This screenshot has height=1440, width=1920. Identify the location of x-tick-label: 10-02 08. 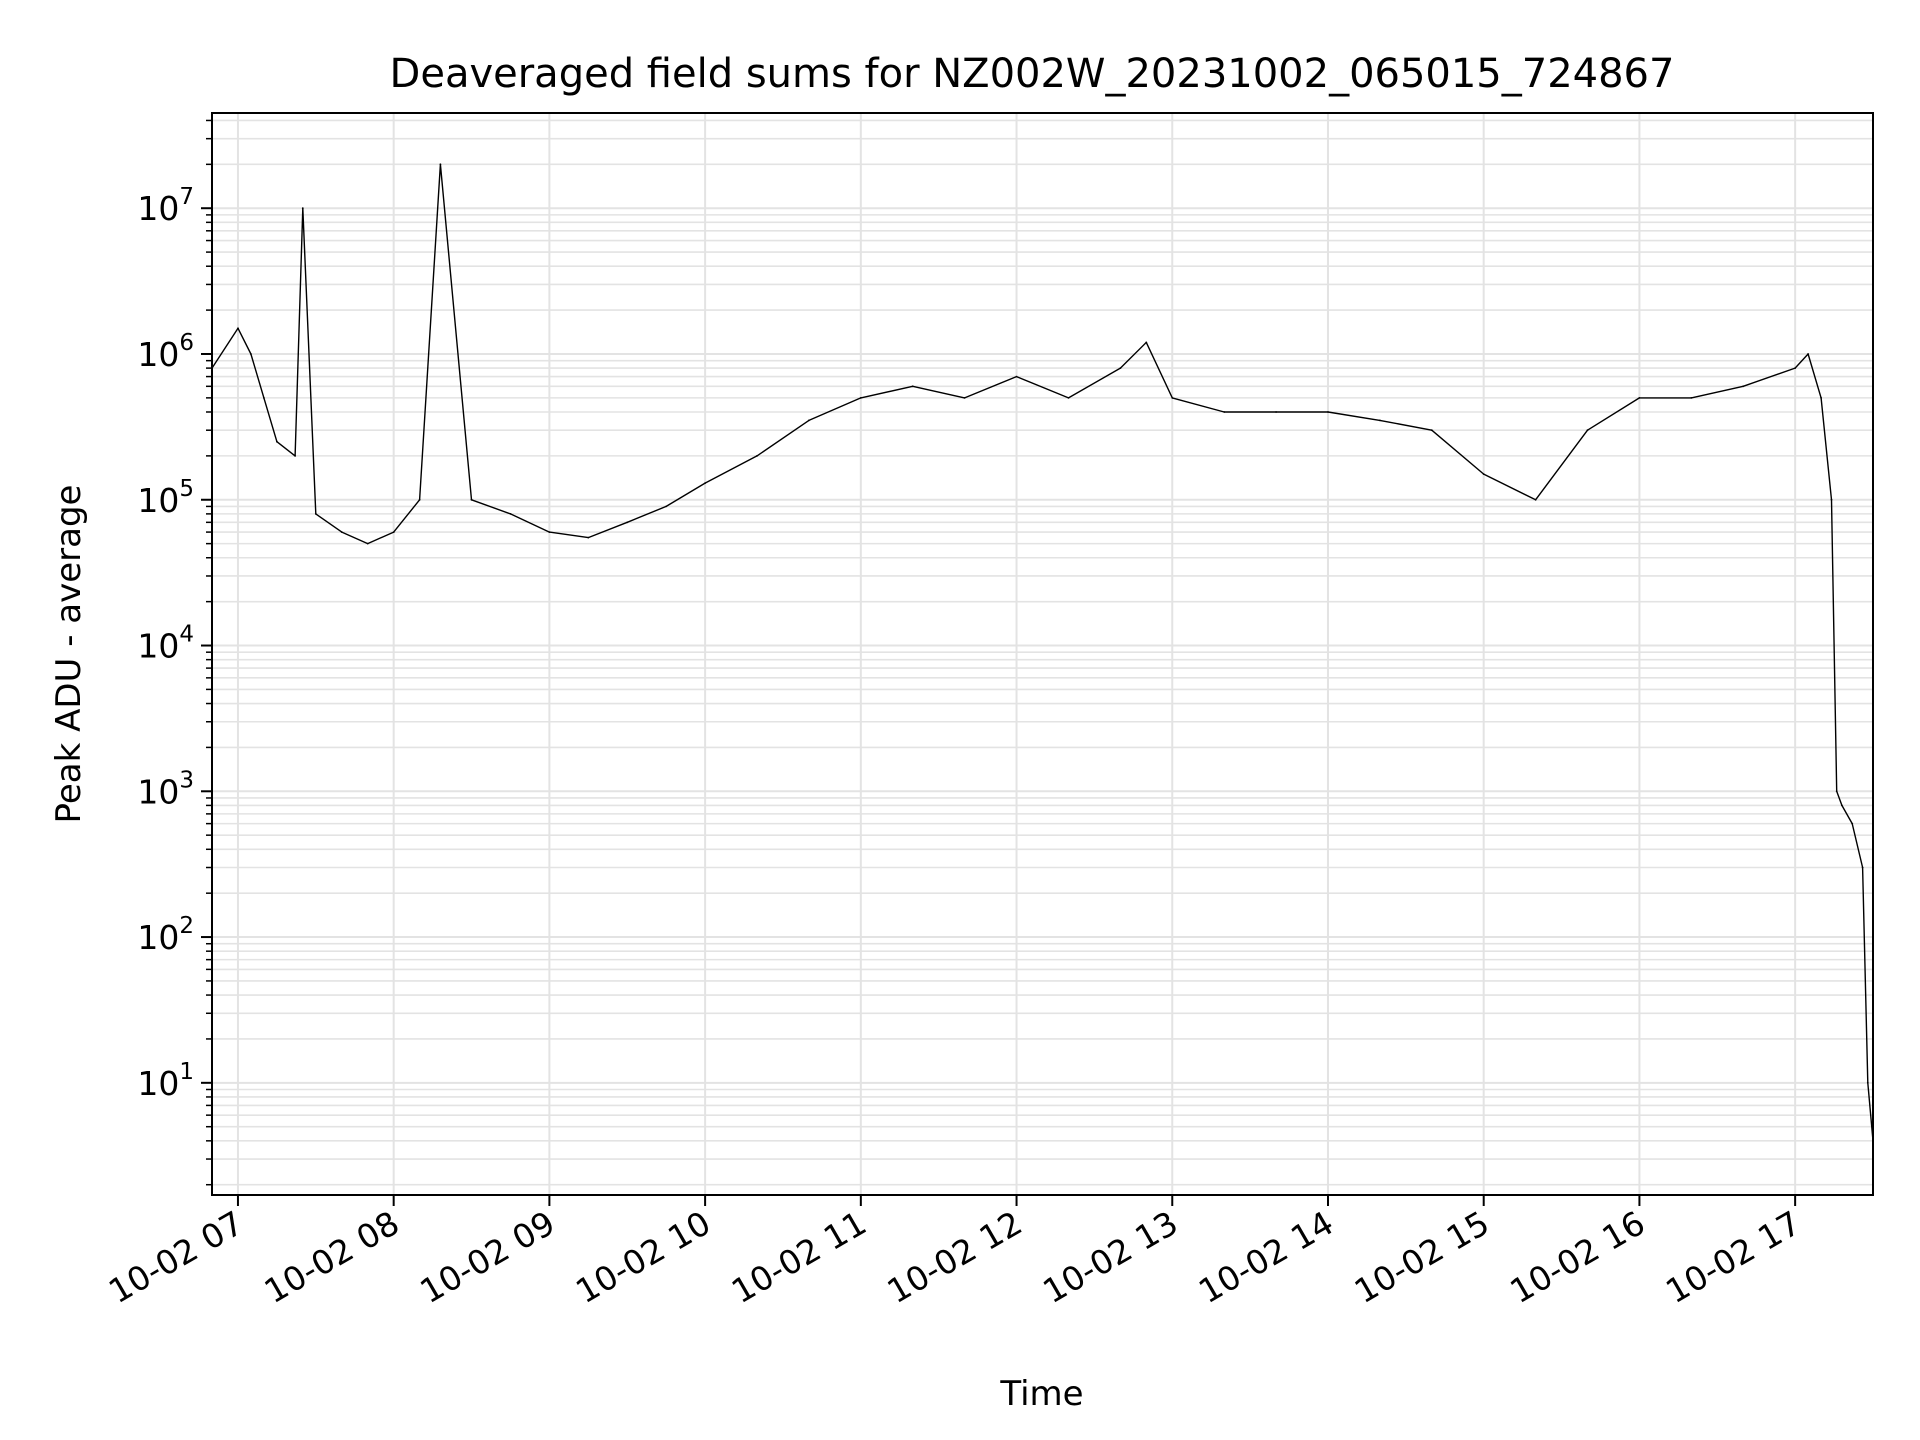
(332, 1257).